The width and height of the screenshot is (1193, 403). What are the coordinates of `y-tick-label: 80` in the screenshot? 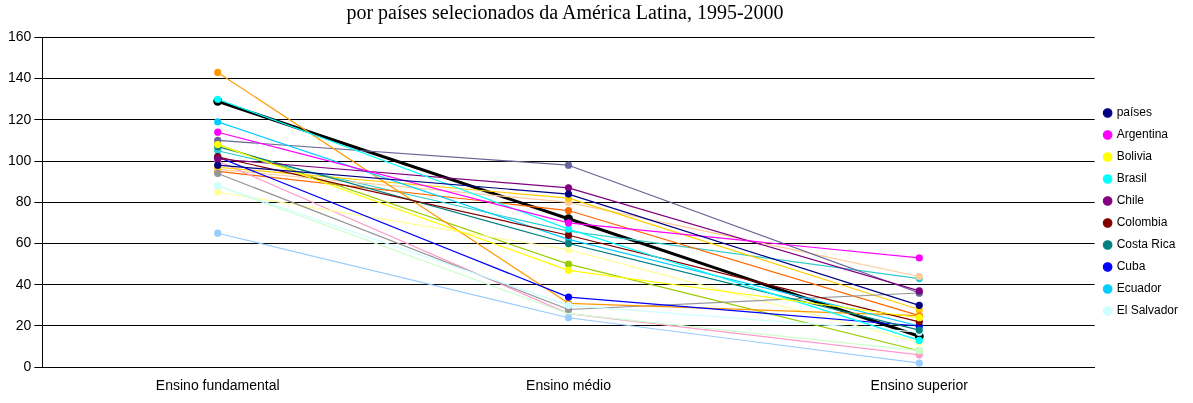 It's located at (23, 201).